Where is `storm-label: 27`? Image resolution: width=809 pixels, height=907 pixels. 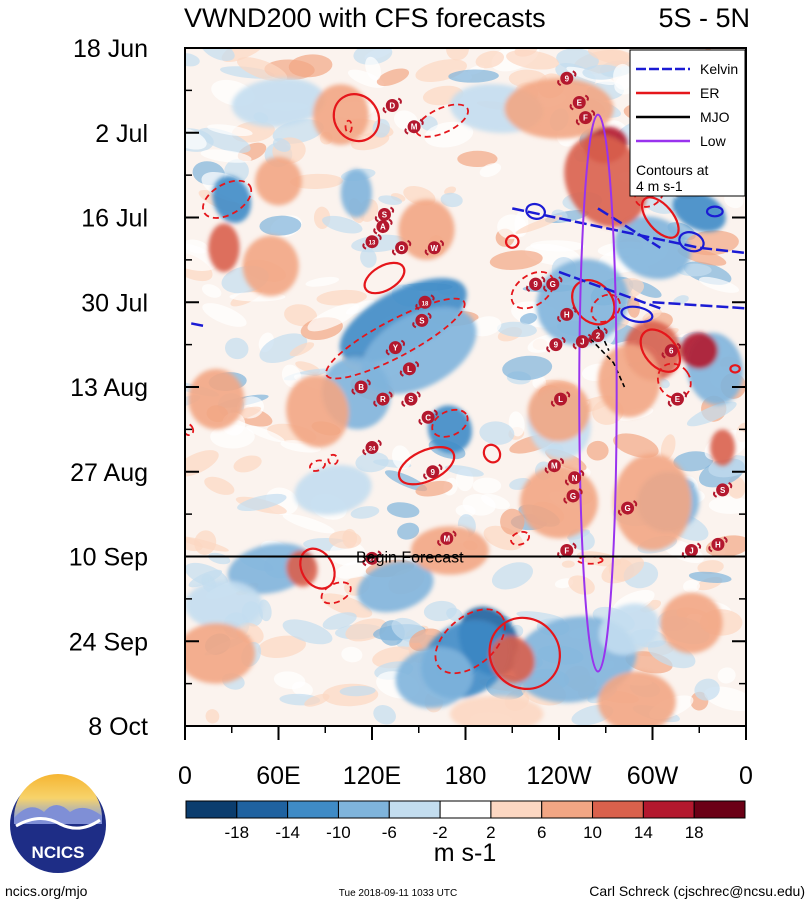
storm-label: 27 is located at coordinates (372, 560).